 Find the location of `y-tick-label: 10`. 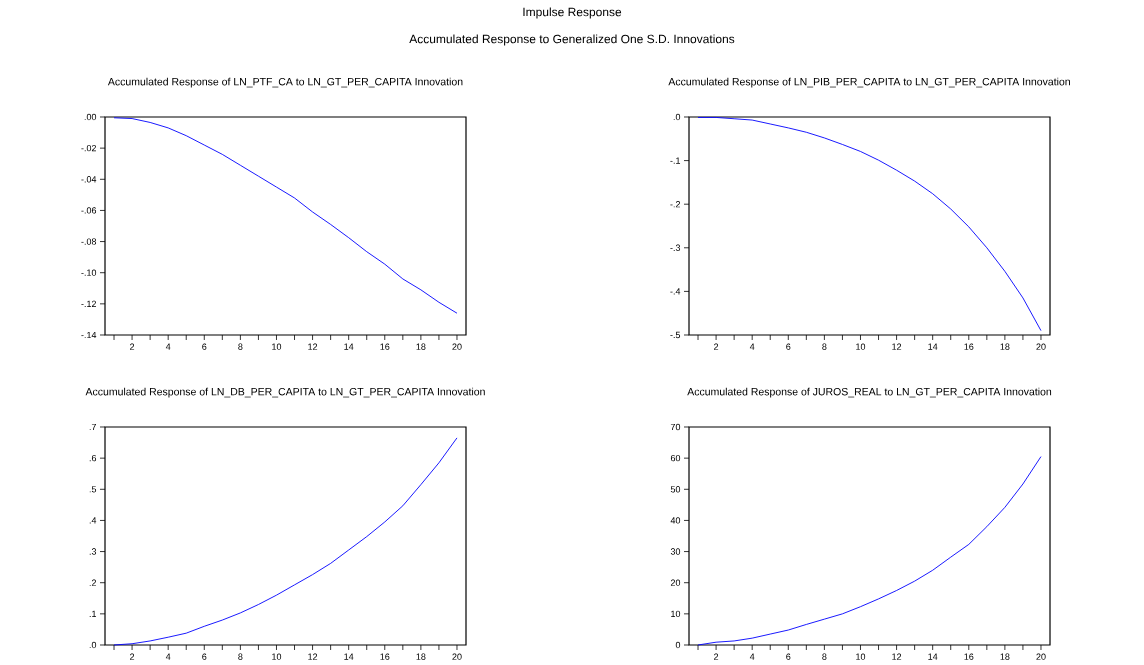

y-tick-label: 10 is located at coordinates (676, 614).